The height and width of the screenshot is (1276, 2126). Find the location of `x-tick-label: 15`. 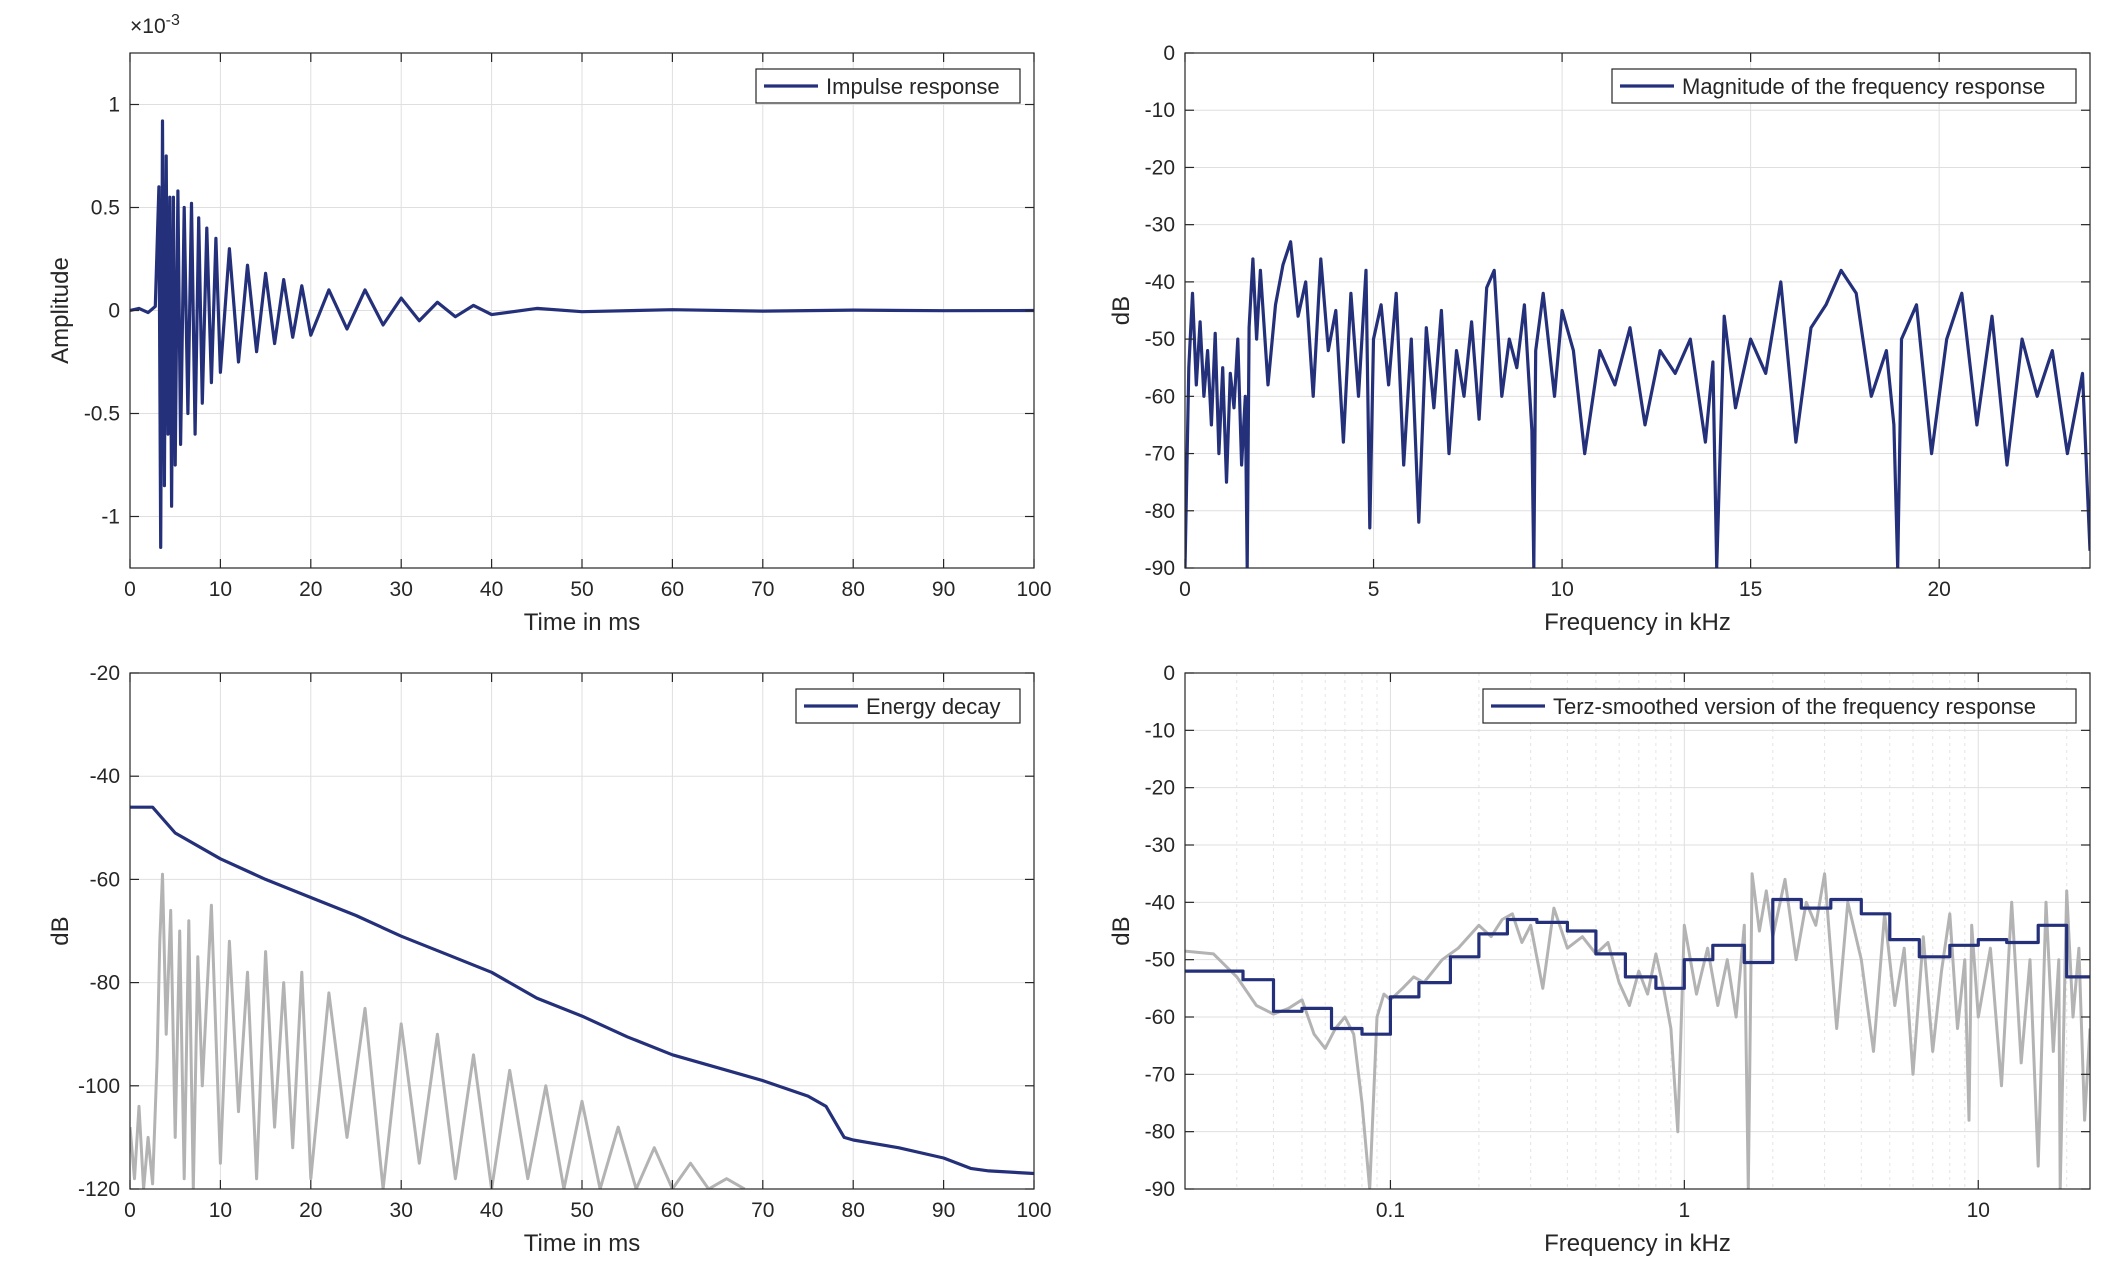

x-tick-label: 15 is located at coordinates (1750, 589).